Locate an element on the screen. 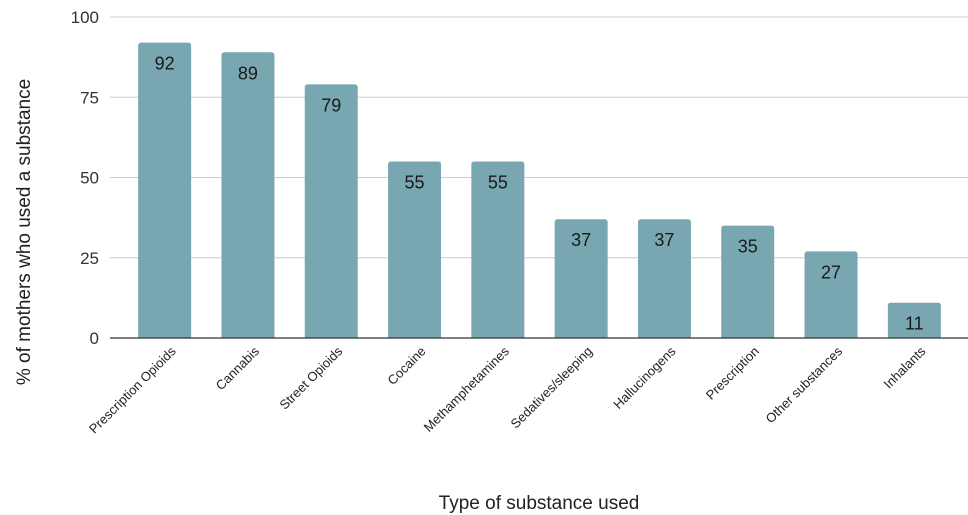 This screenshot has width=968, height=515. x-tick-label: Sedatives/sleeping is located at coordinates (551, 388).